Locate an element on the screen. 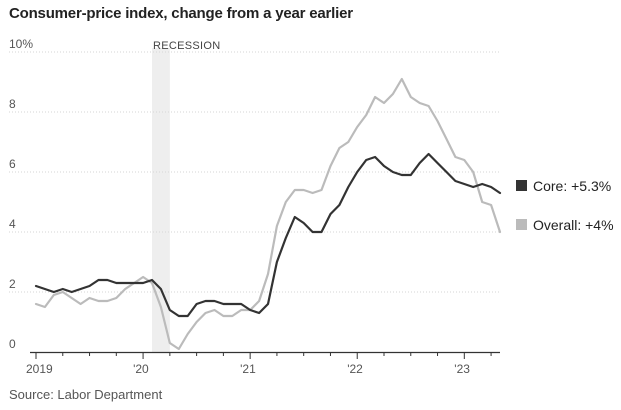  legend-swatch-overall is located at coordinates (521, 224).